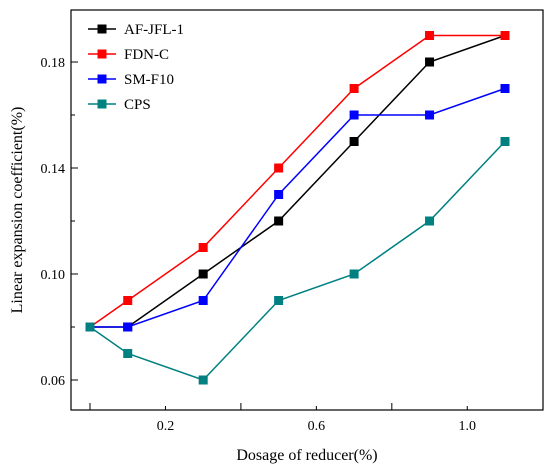 The height and width of the screenshot is (468, 550). Describe the element at coordinates (166, 426) in the screenshot. I see `x-tick-label: 0.2` at that location.